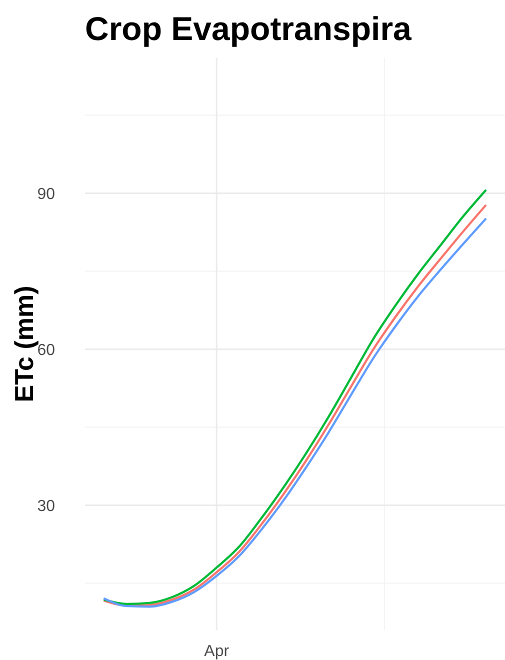 The image size is (505, 660). I want to click on y-tick-label: 30, so click(46, 506).